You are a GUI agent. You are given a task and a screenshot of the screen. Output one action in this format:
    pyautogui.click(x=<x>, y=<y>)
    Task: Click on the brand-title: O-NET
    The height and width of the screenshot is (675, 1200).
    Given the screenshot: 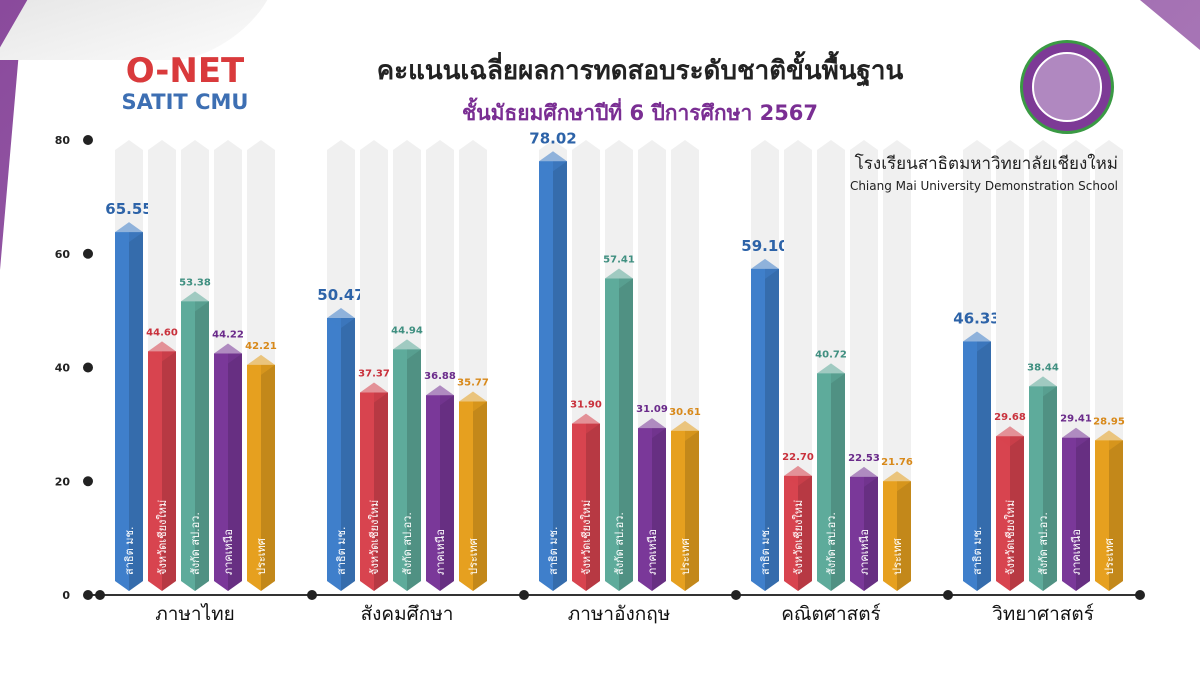 What is the action you would take?
    pyautogui.click(x=185, y=71)
    